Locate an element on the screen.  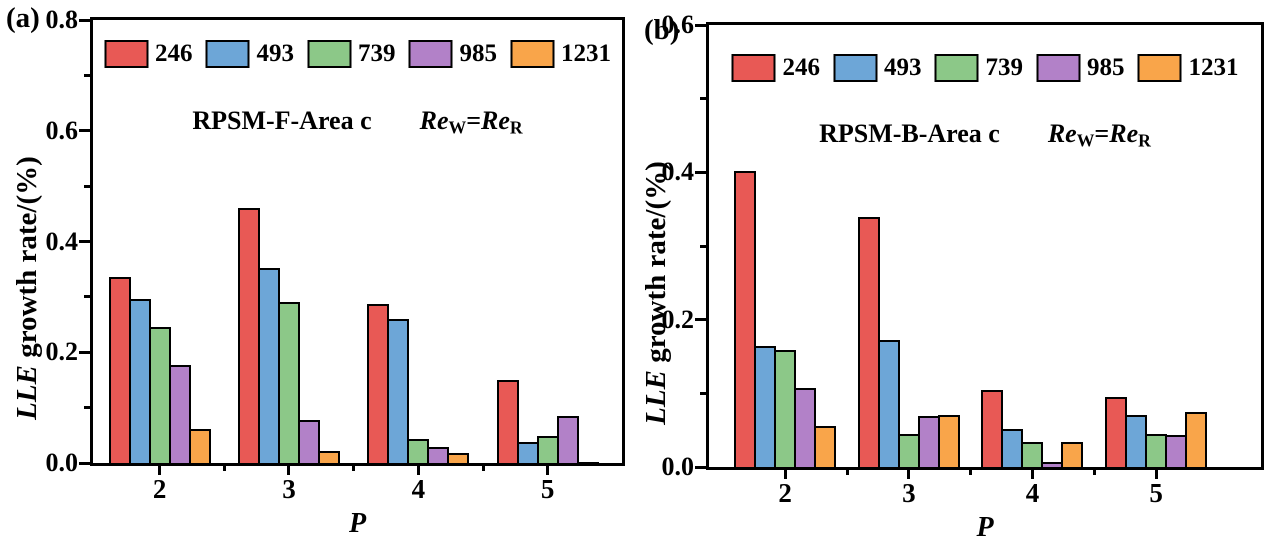
y-axis-label-text: growth rate/(%) is located at coordinates (27, 261).